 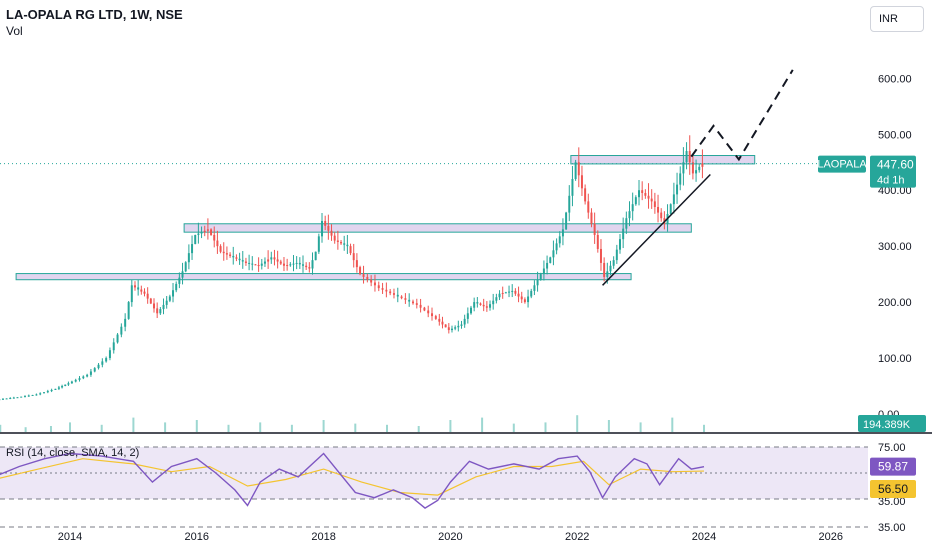 What do you see at coordinates (72, 453) in the screenshot?
I see `rsi-label: RSI (14, close, SMA, 14, 2)` at bounding box center [72, 453].